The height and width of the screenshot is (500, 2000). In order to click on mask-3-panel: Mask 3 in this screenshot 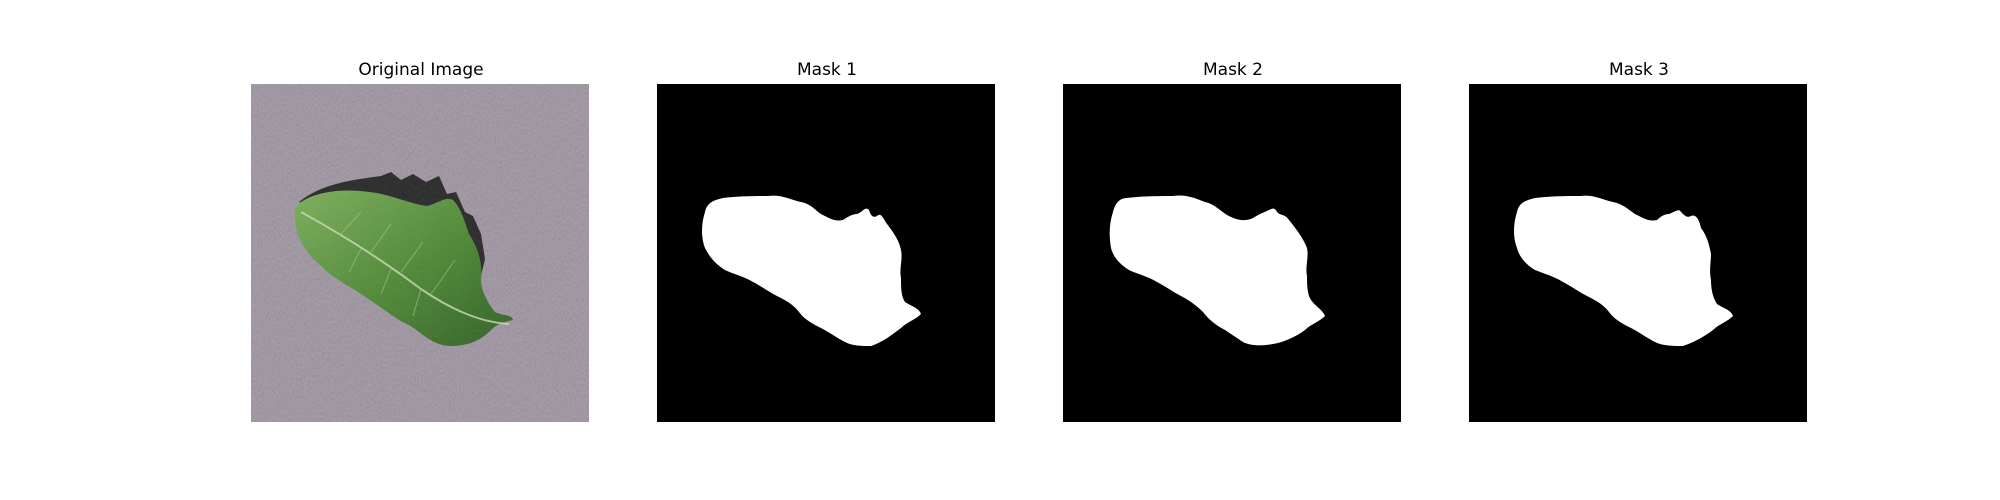, I will do `click(1639, 243)`.